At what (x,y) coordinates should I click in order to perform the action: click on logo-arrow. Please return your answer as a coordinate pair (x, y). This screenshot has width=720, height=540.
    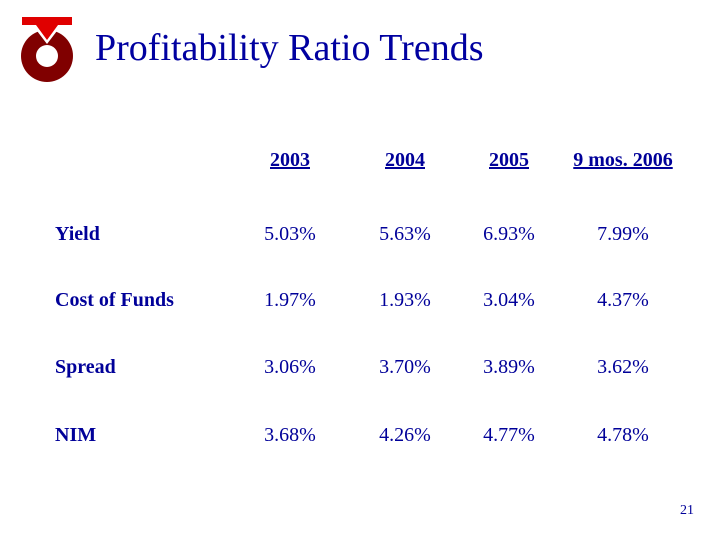
    Looking at the image, I should click on (47, 28).